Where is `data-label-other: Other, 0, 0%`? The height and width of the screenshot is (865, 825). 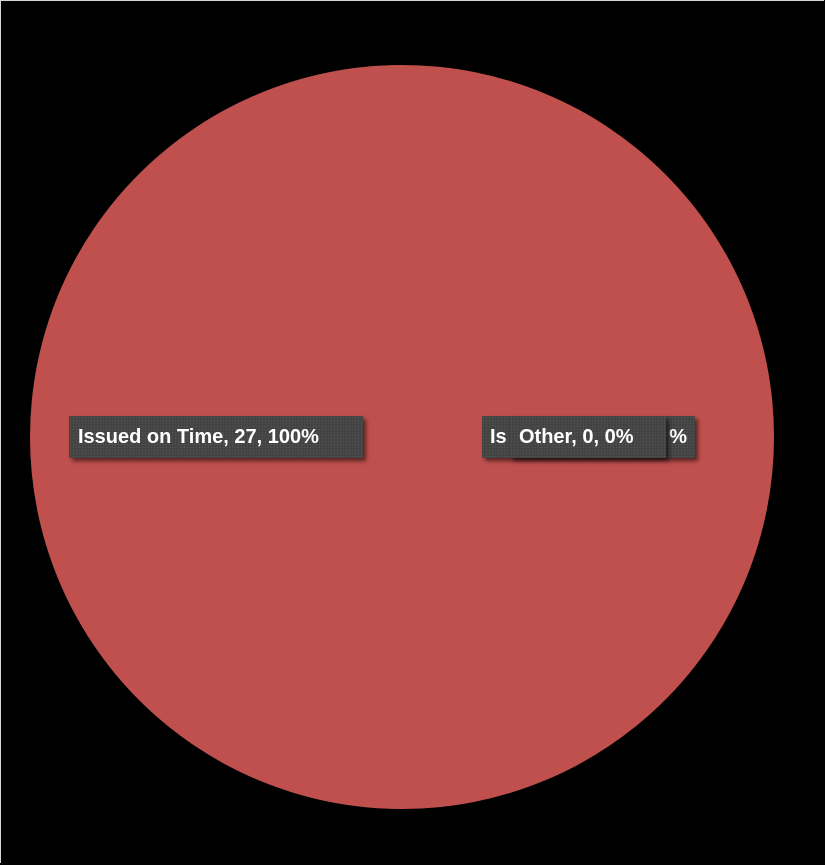 data-label-other: Other, 0, 0% is located at coordinates (588, 437).